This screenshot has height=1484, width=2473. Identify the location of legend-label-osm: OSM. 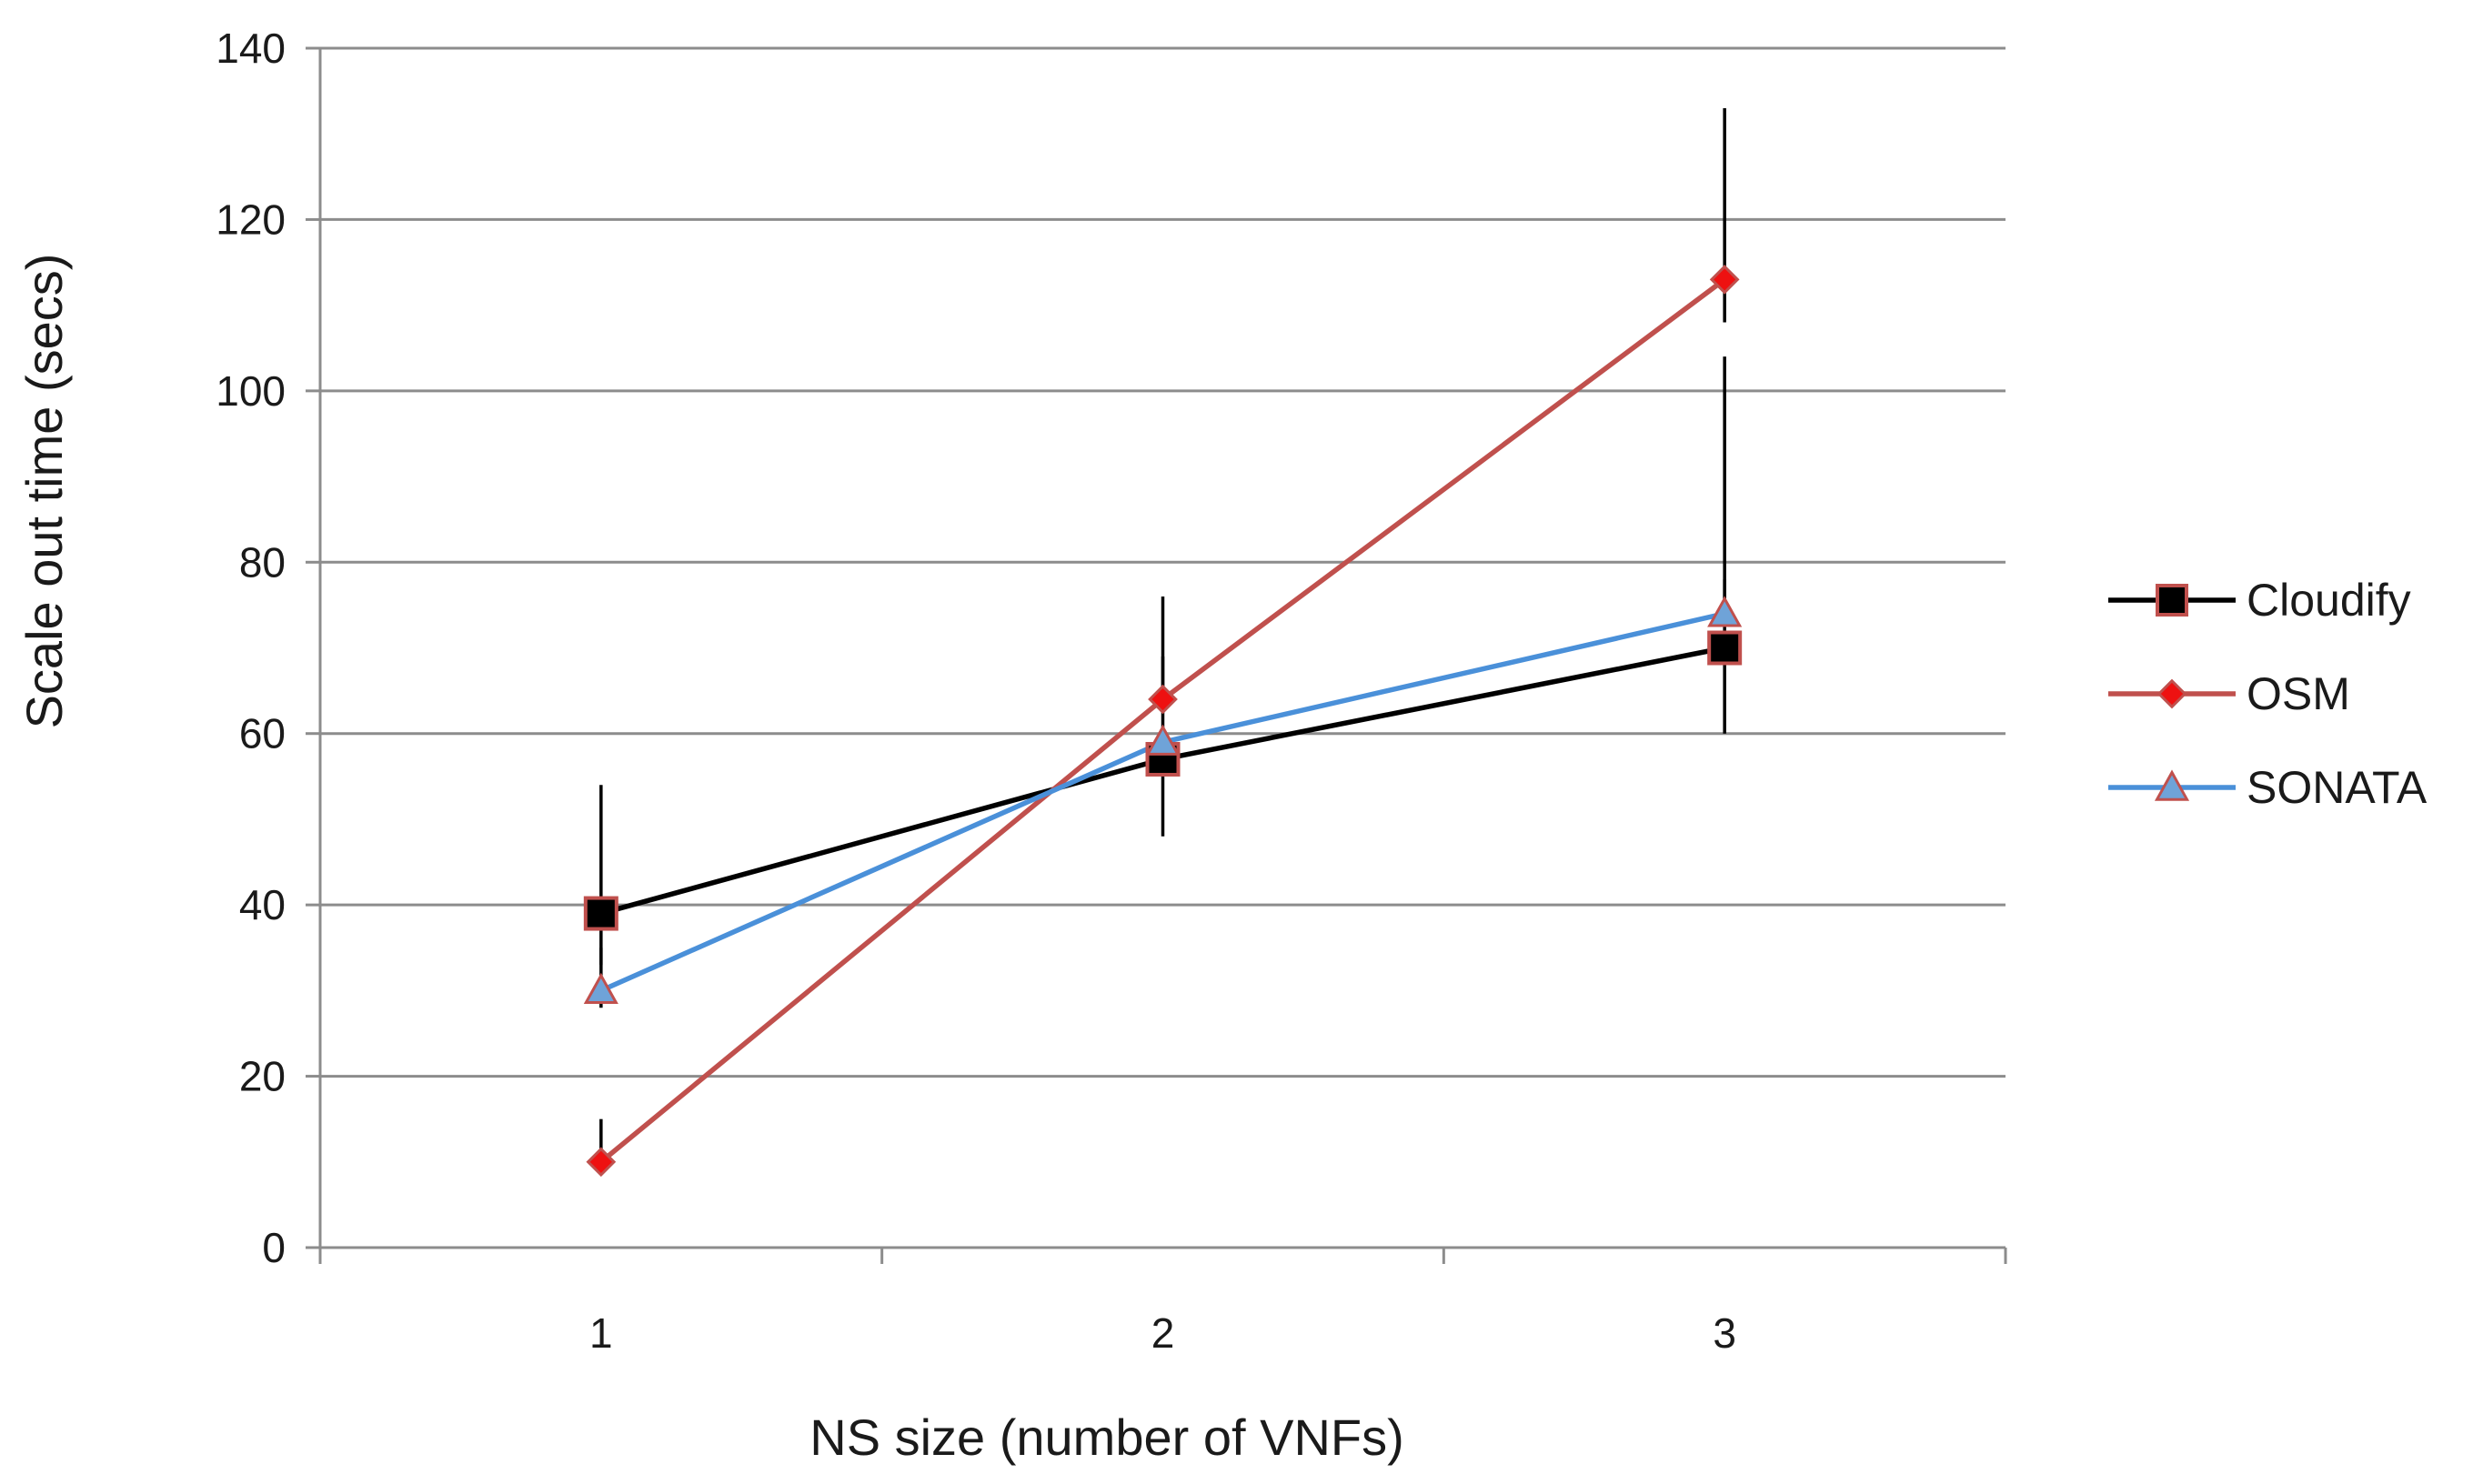
(2298, 693).